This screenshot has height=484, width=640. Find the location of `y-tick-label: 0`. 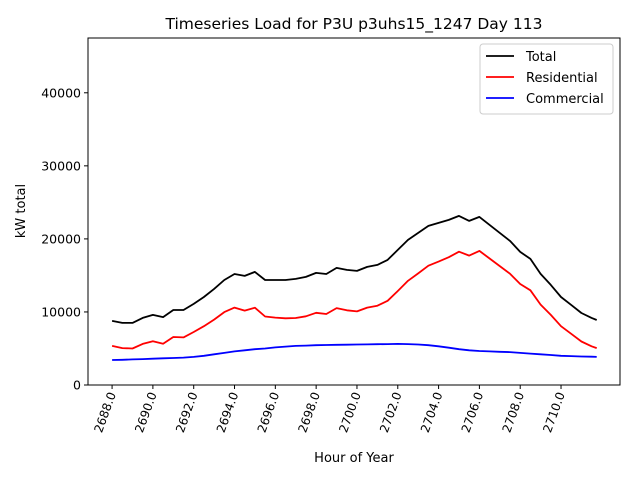

y-tick-label: 0 is located at coordinates (77, 385).